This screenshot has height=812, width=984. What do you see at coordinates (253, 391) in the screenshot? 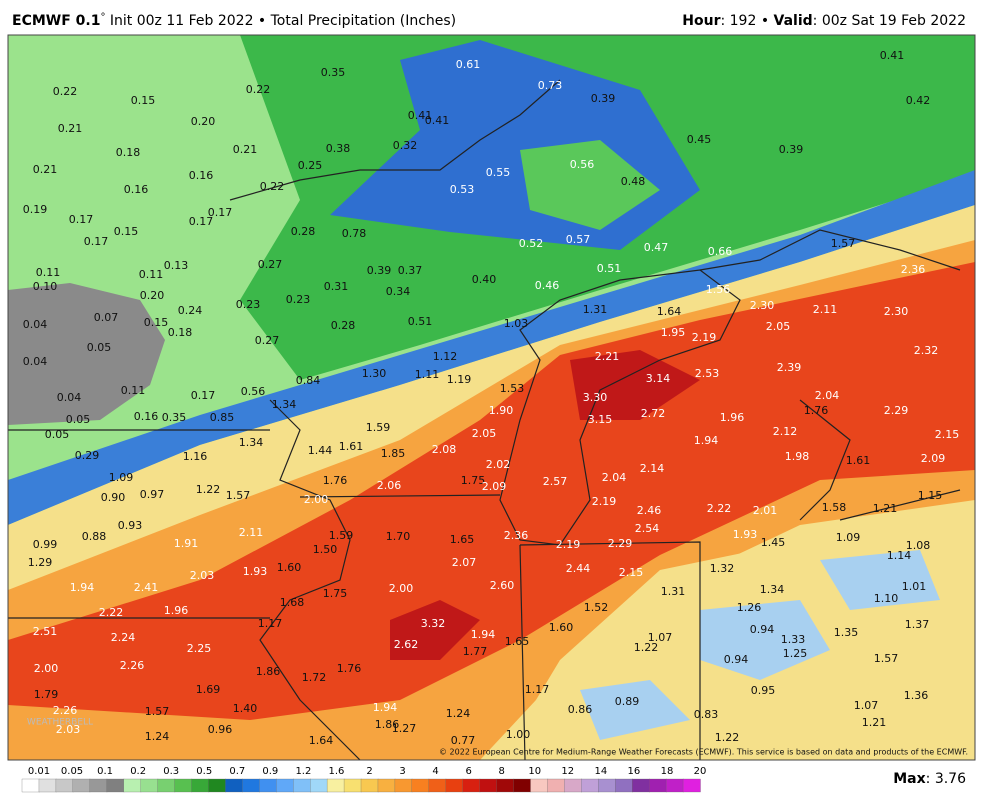
I see `precip-label: 0.56` at bounding box center [253, 391].